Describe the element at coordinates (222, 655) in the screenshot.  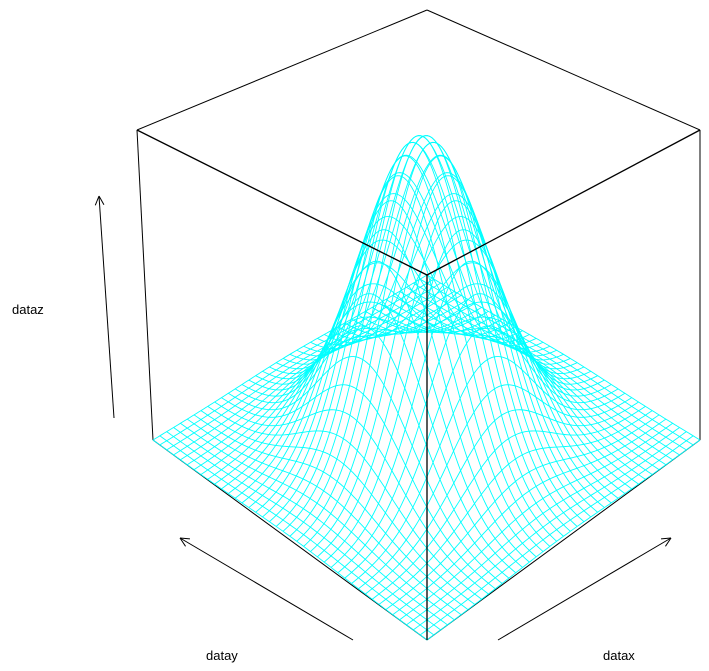
I see `y-axis-label: datay` at that location.